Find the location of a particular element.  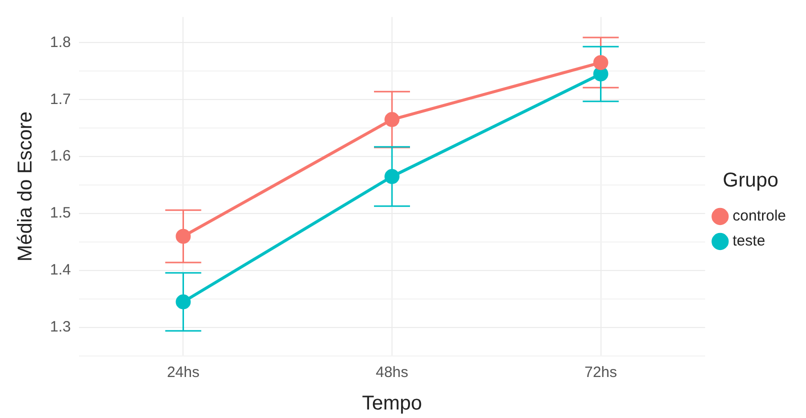

y-tick-label: 1.3 is located at coordinates (60, 327).